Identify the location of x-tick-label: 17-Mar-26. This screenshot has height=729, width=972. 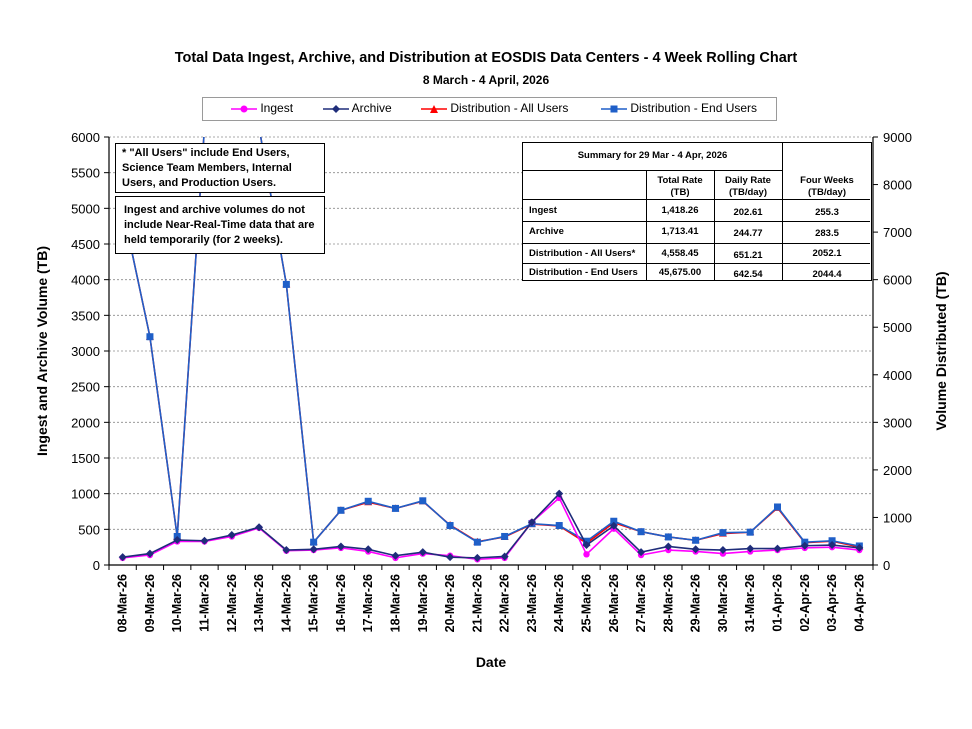
(368, 603).